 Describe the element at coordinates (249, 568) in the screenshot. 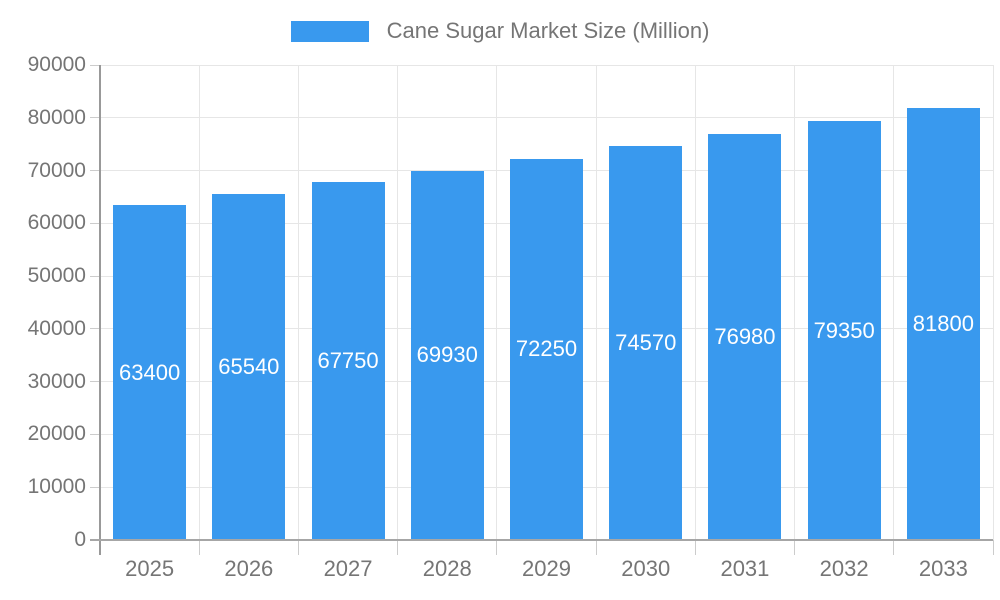

I see `x-tick-label: 2026` at that location.